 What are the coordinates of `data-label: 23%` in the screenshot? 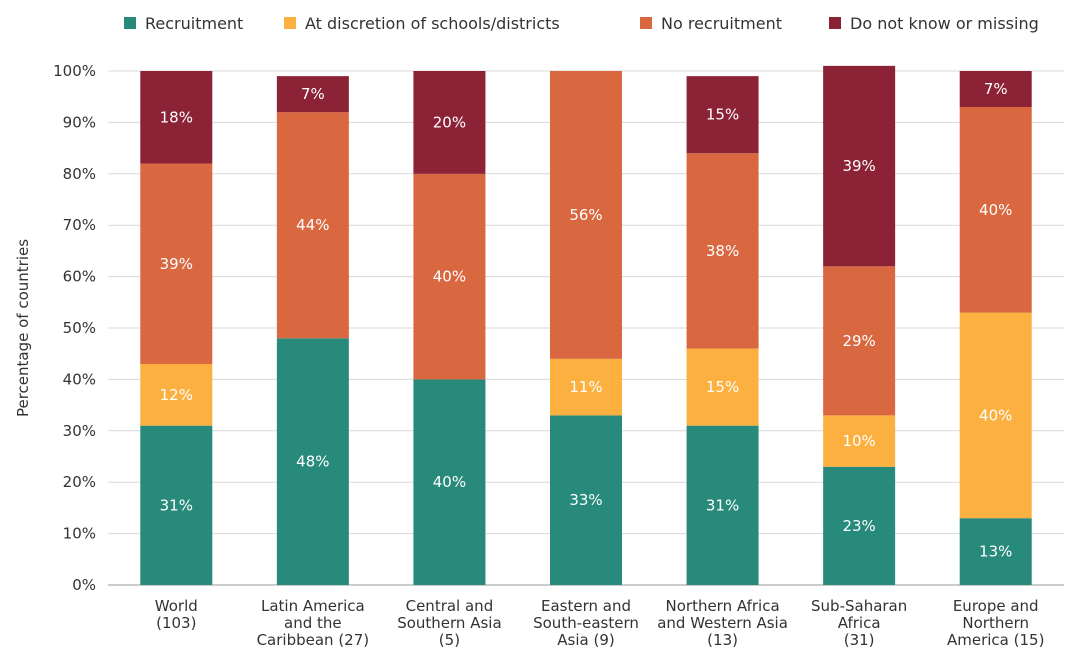 It's located at (858, 526).